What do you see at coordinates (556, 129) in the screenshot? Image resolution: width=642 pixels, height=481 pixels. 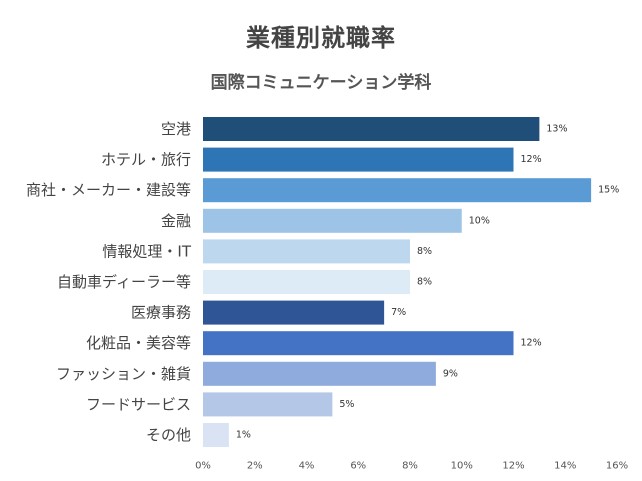 I see `data-label: 13%` at bounding box center [556, 129].